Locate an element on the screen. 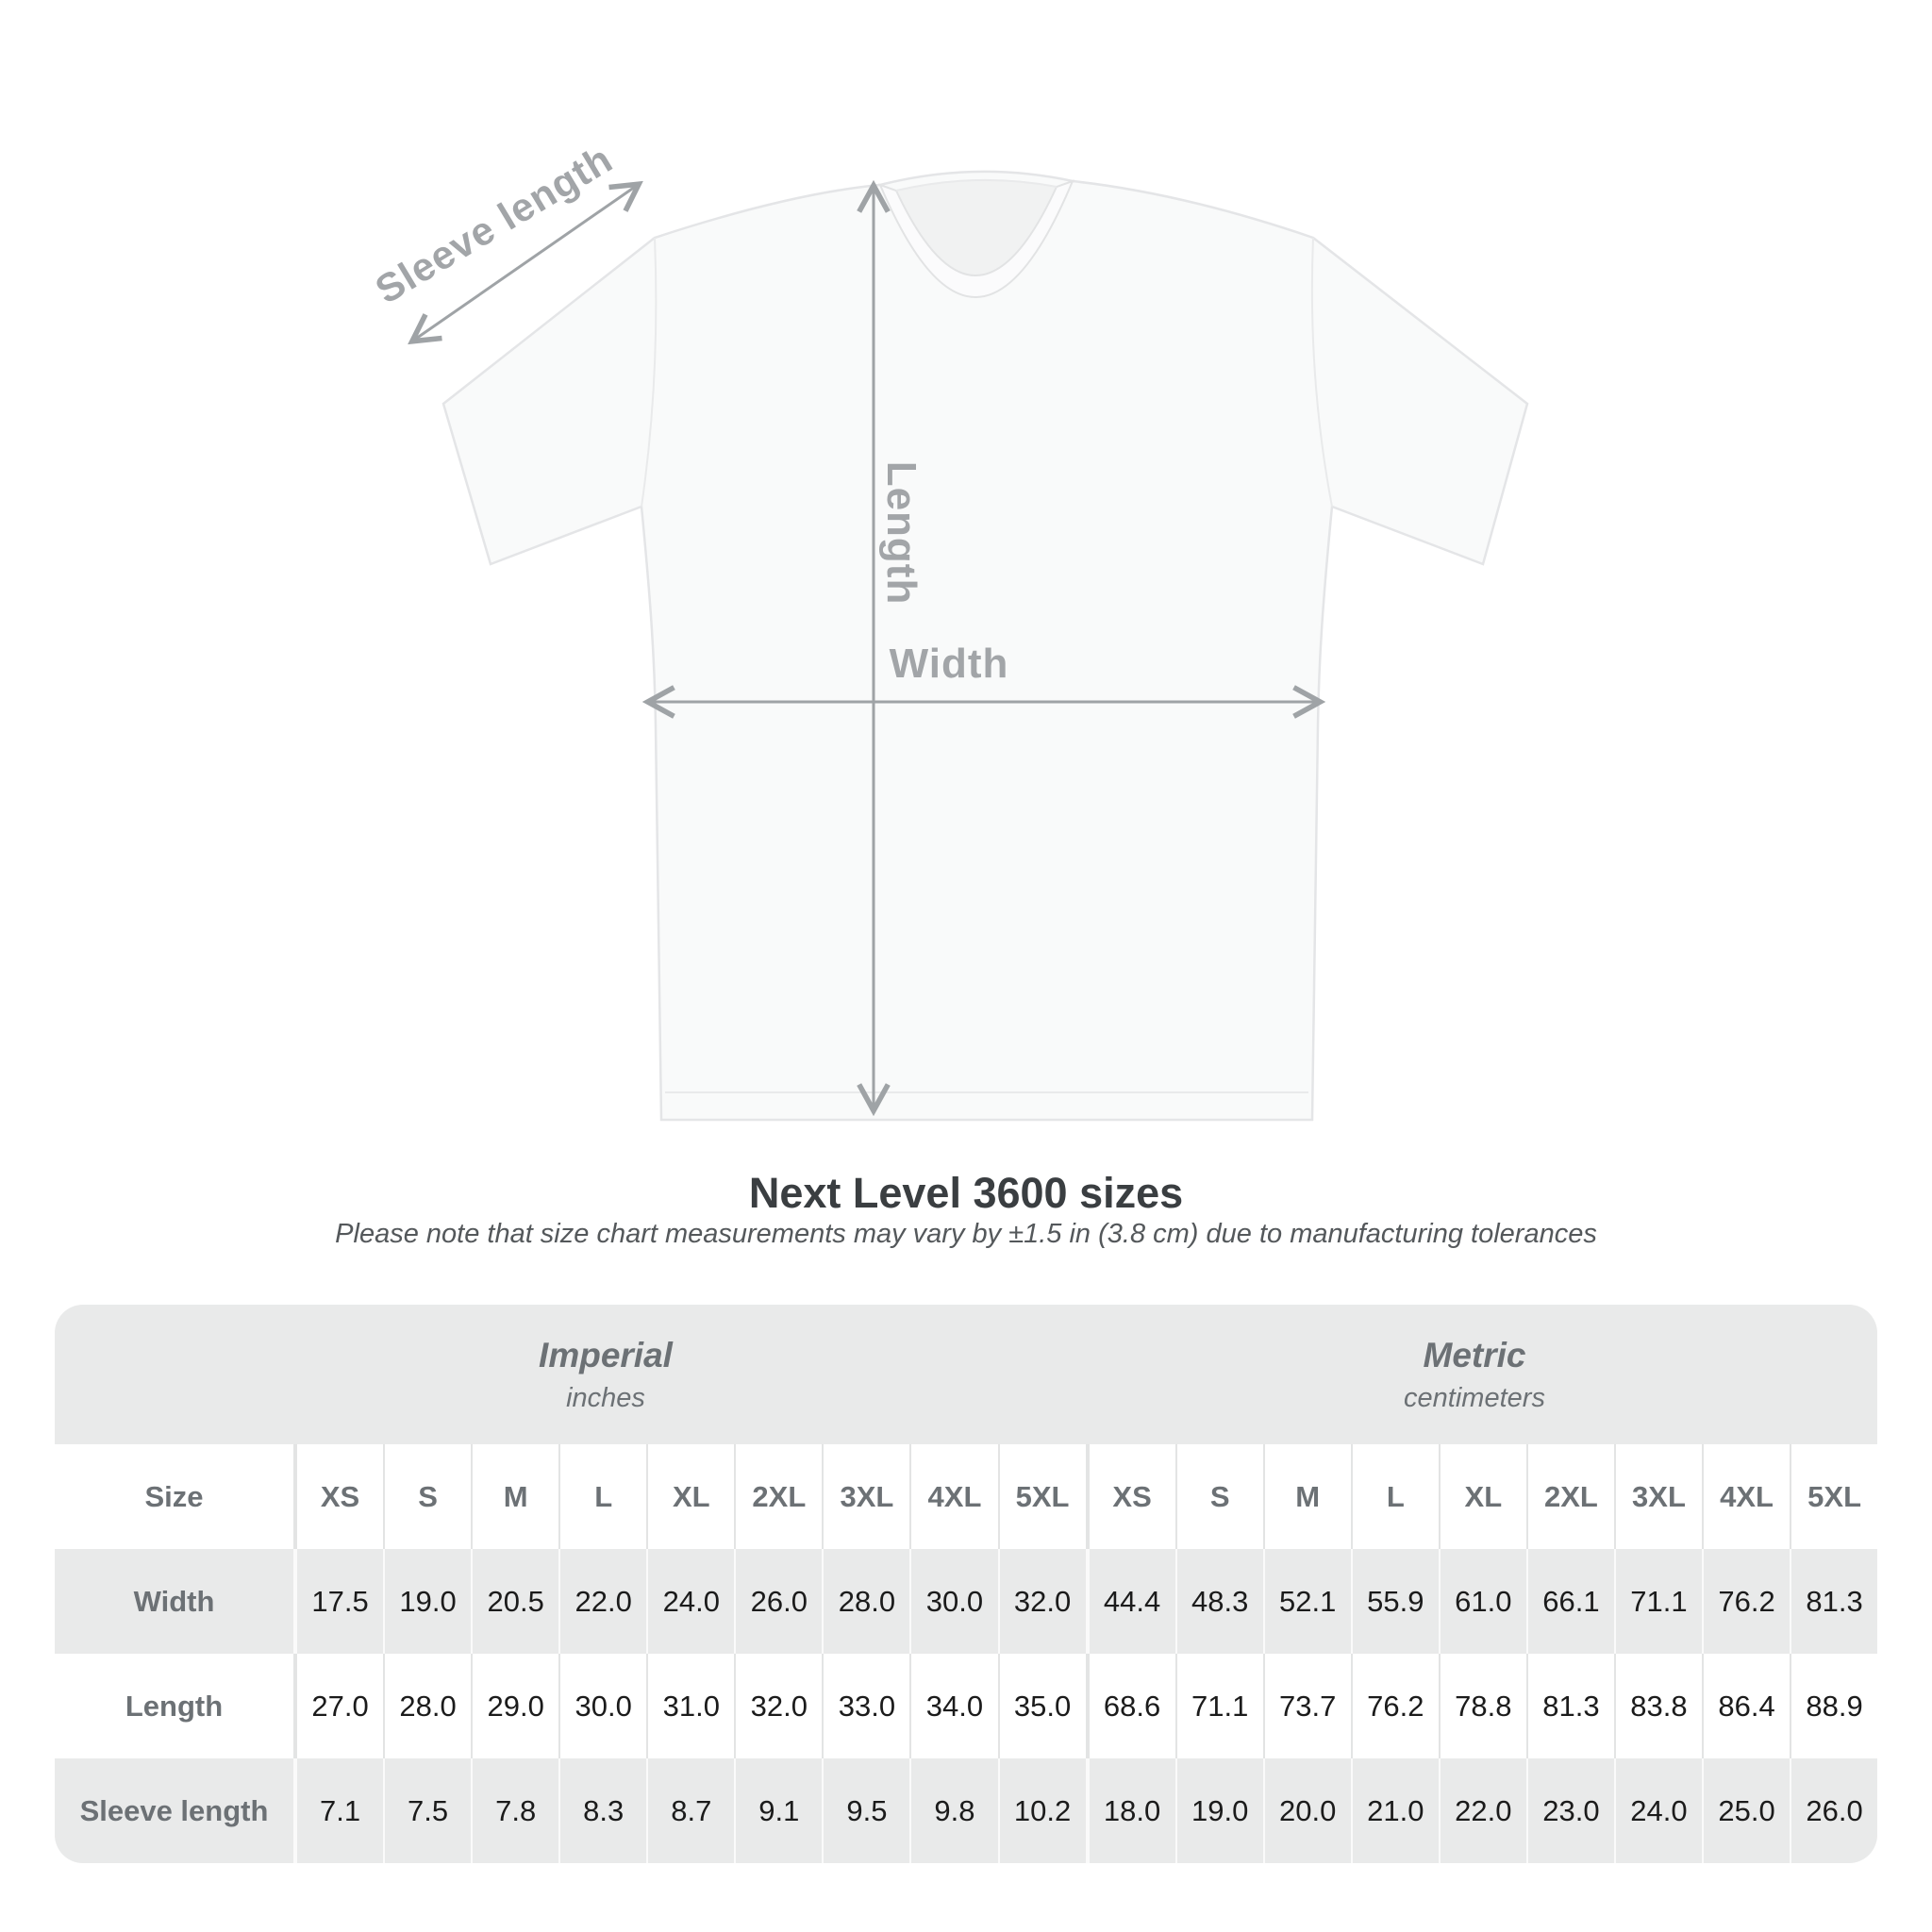 This screenshot has height=1932, width=1932. table-cell: 27.0 is located at coordinates (338, 1706).